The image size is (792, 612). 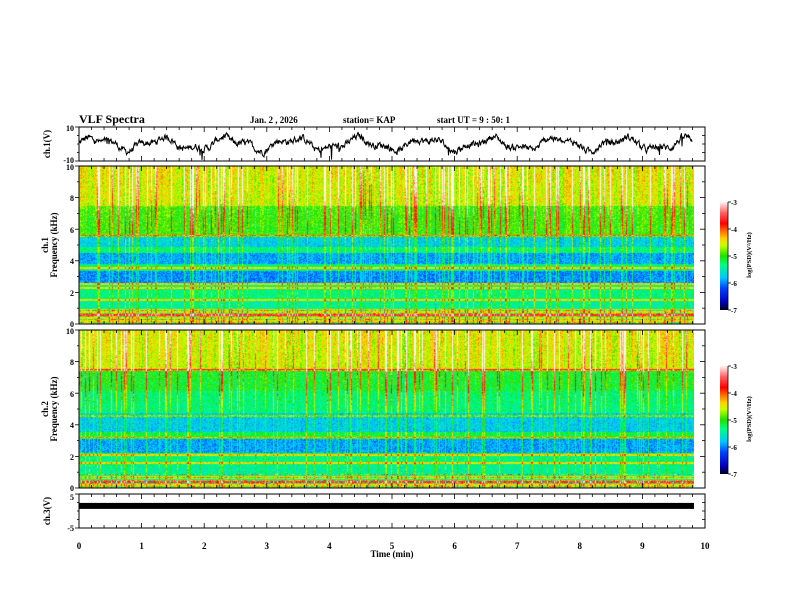 What do you see at coordinates (454, 546) in the screenshot?
I see `xtick-6: 6` at bounding box center [454, 546].